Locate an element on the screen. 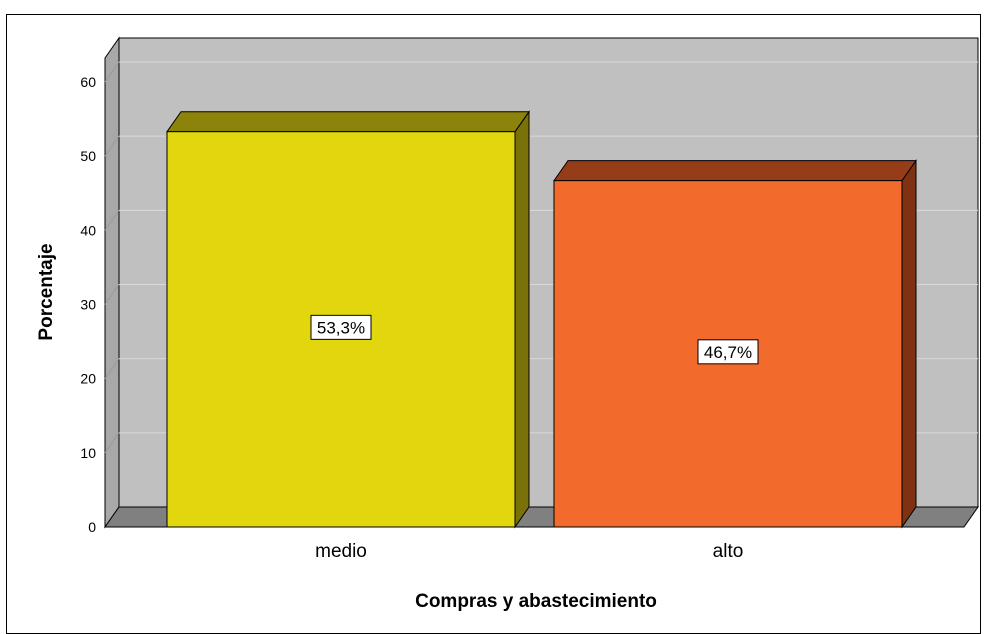 Image resolution: width=987 pixels, height=634 pixels. y-tick-label: 30 is located at coordinates (88, 305).